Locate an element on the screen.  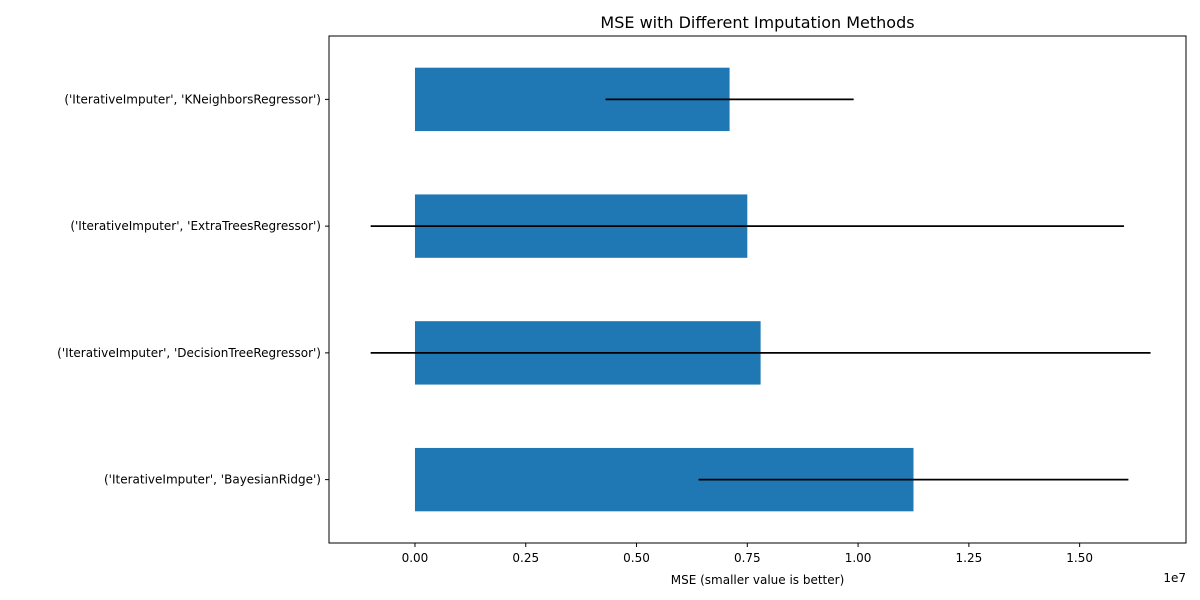
x-tick-label: 0.75 is located at coordinates (747, 558).